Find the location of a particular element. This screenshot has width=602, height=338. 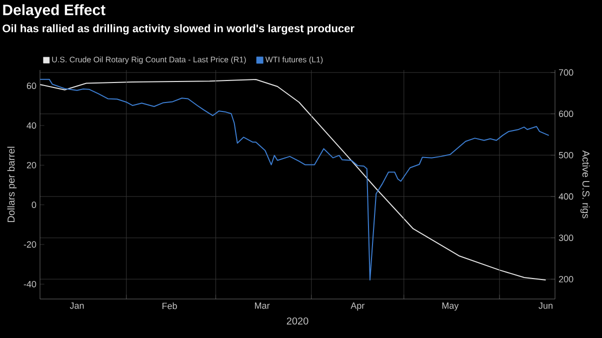

y-tick-label: -40 is located at coordinates (30, 284).